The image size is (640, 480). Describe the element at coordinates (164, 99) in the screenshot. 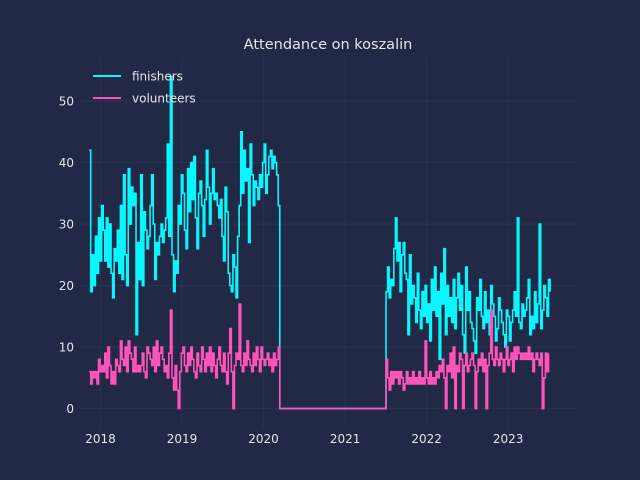

I see `legend-label-volunteers: volunteers` at that location.